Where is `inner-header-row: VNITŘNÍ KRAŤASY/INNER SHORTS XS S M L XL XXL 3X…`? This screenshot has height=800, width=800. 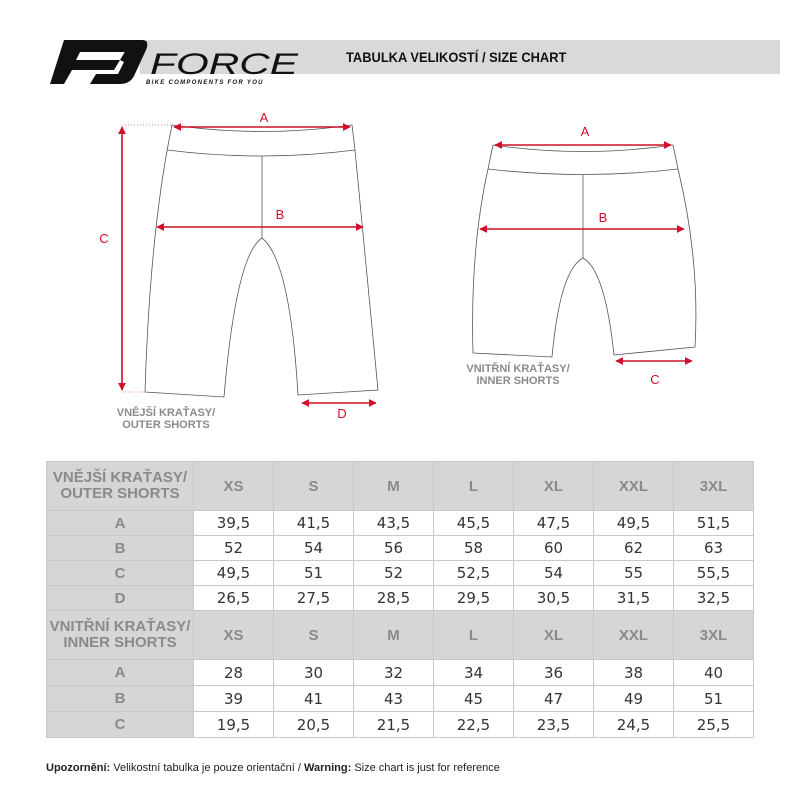
inner-header-row: VNITŘNÍ KRAŤASY/INNER SHORTS XS S M L XL XXL 3X… is located at coordinates (400, 635).